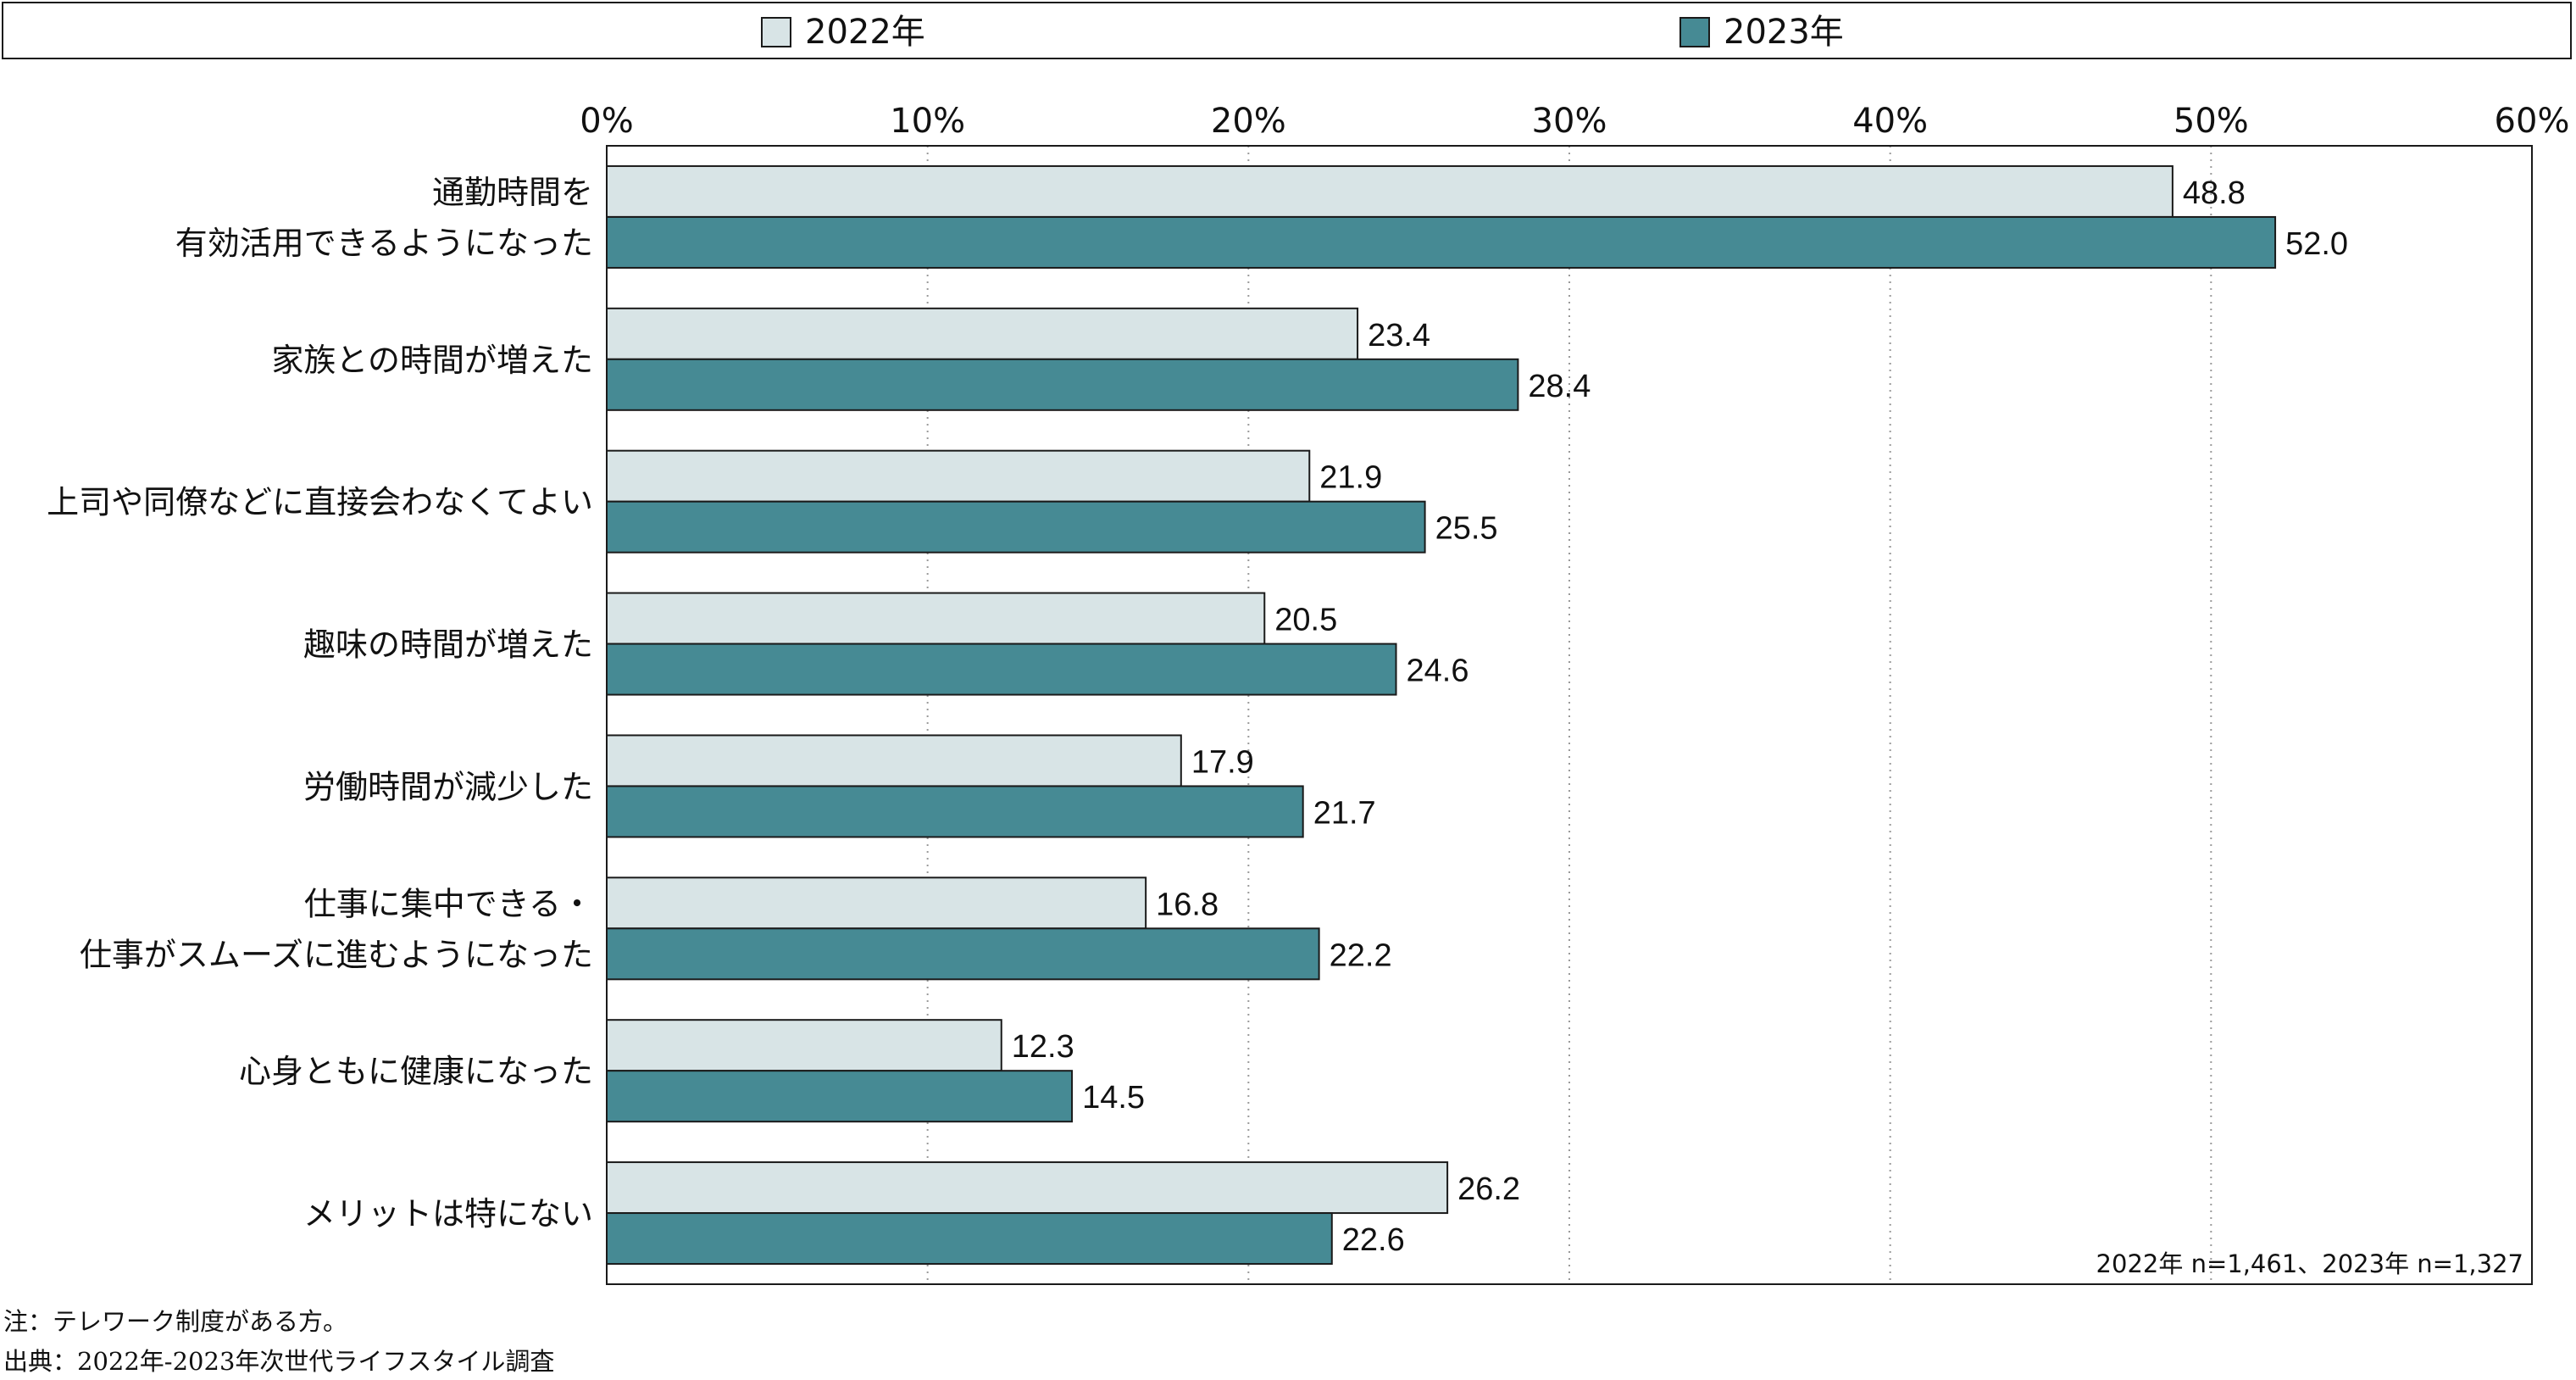 The image size is (2576, 1380). Describe the element at coordinates (432, 360) in the screenshot. I see `category-label-1-0: 家族との時間が増えた` at that location.